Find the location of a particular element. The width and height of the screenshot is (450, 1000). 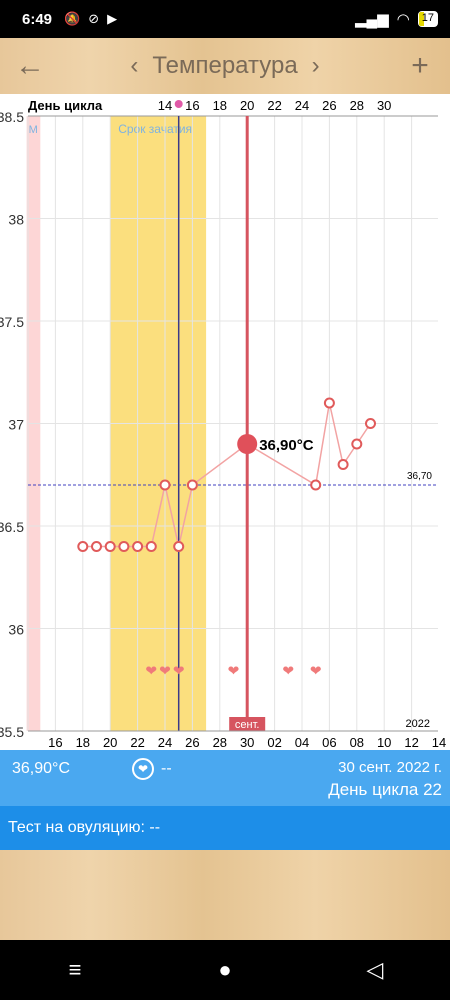

back-arrow-icon: ← is located at coordinates (30, 65).